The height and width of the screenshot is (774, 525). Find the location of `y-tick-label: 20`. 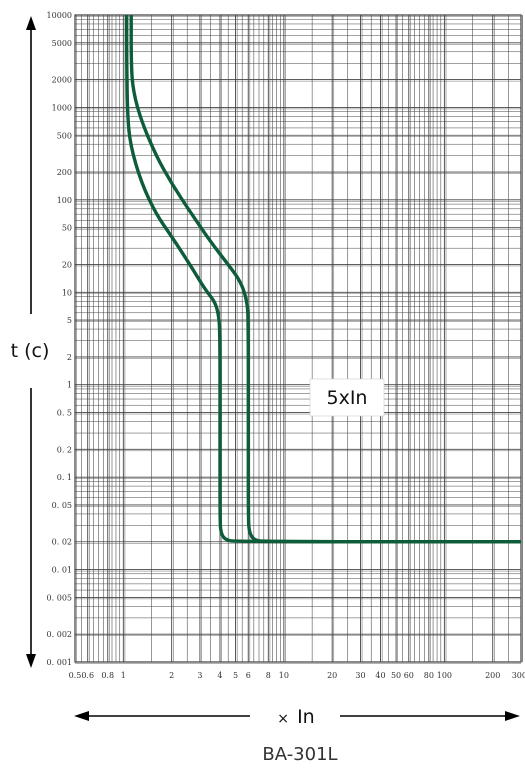

y-tick-label: 20 is located at coordinates (67, 264).